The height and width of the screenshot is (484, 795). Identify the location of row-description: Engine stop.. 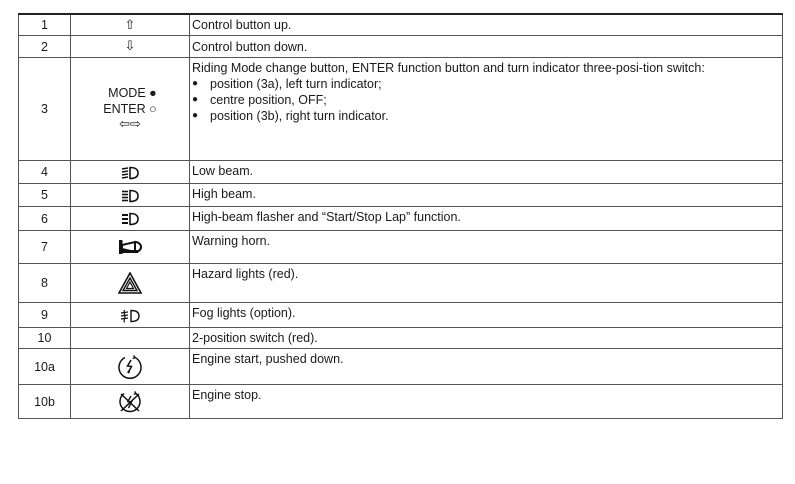
(486, 401).